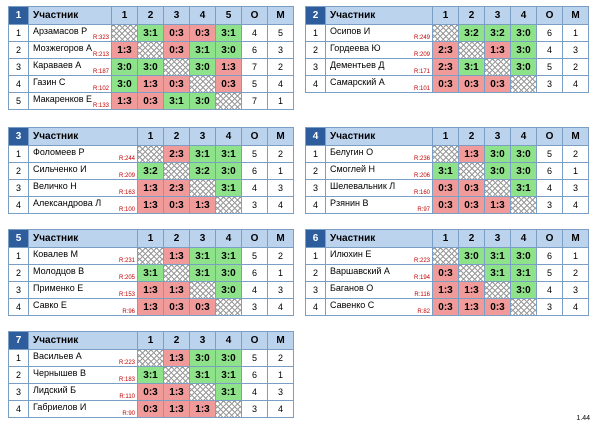 The height and width of the screenshot is (425, 596). What do you see at coordinates (57, 65) in the screenshot?
I see `player-name: Караваев А` at bounding box center [57, 65].